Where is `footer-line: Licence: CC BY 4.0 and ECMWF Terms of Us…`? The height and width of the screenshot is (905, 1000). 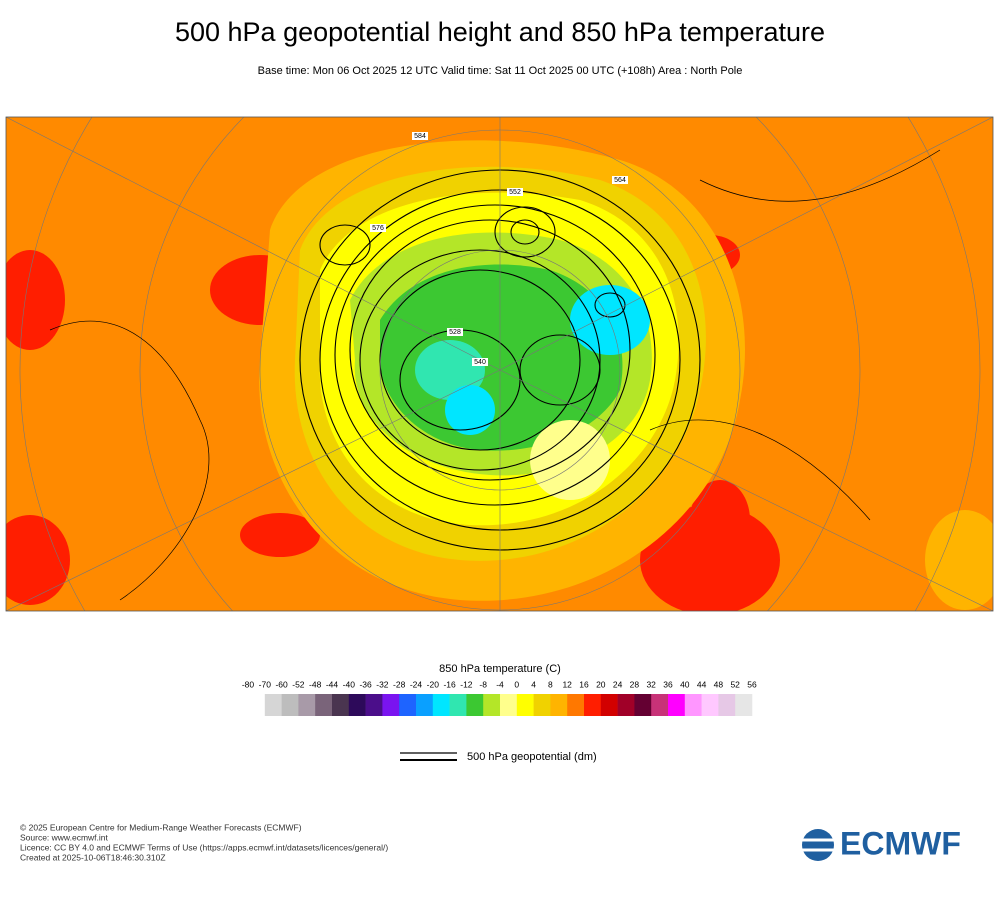 footer-line: Licence: CC BY 4.0 and ECMWF Terms of Us… is located at coordinates (204, 847).